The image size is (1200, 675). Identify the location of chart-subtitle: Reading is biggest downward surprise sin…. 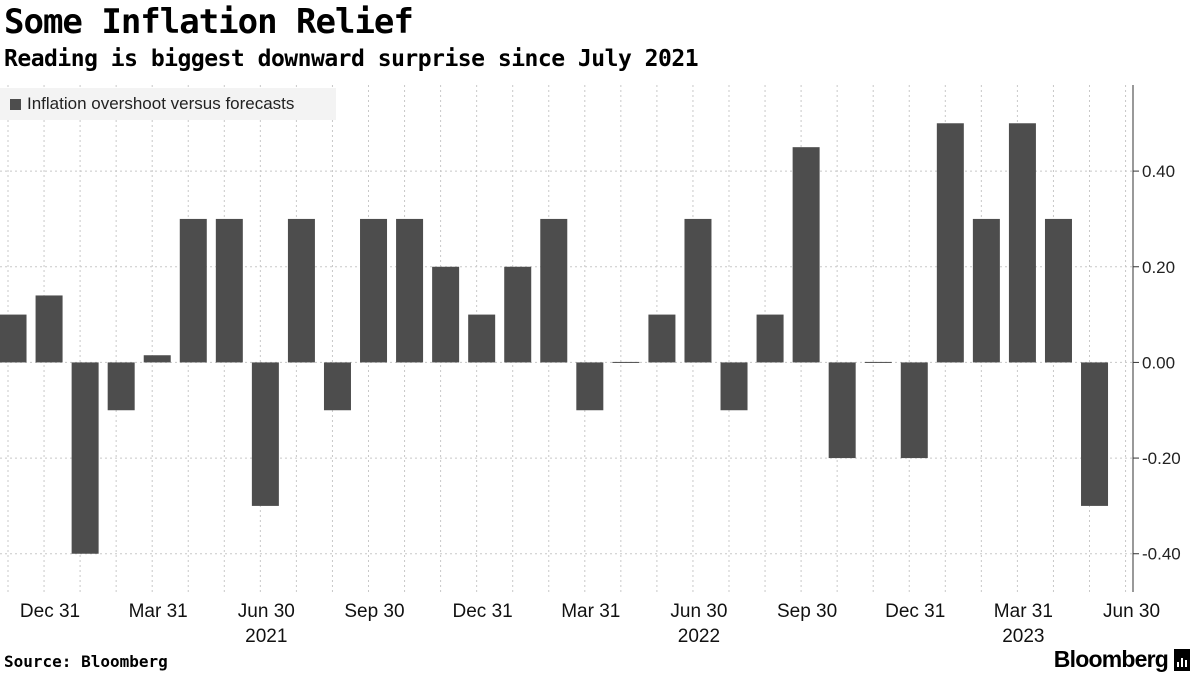
(351, 59).